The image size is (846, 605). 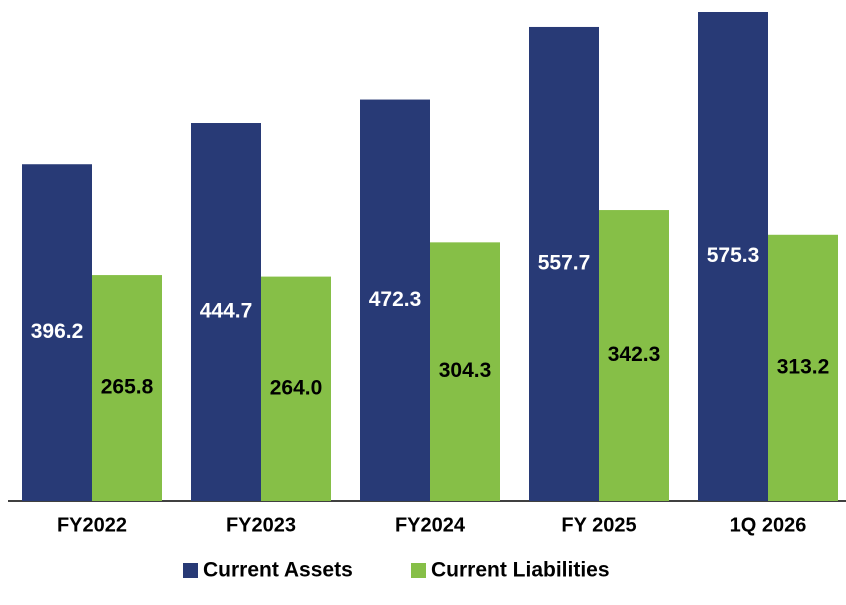 I want to click on data-label: 575.3, so click(x=733, y=255).